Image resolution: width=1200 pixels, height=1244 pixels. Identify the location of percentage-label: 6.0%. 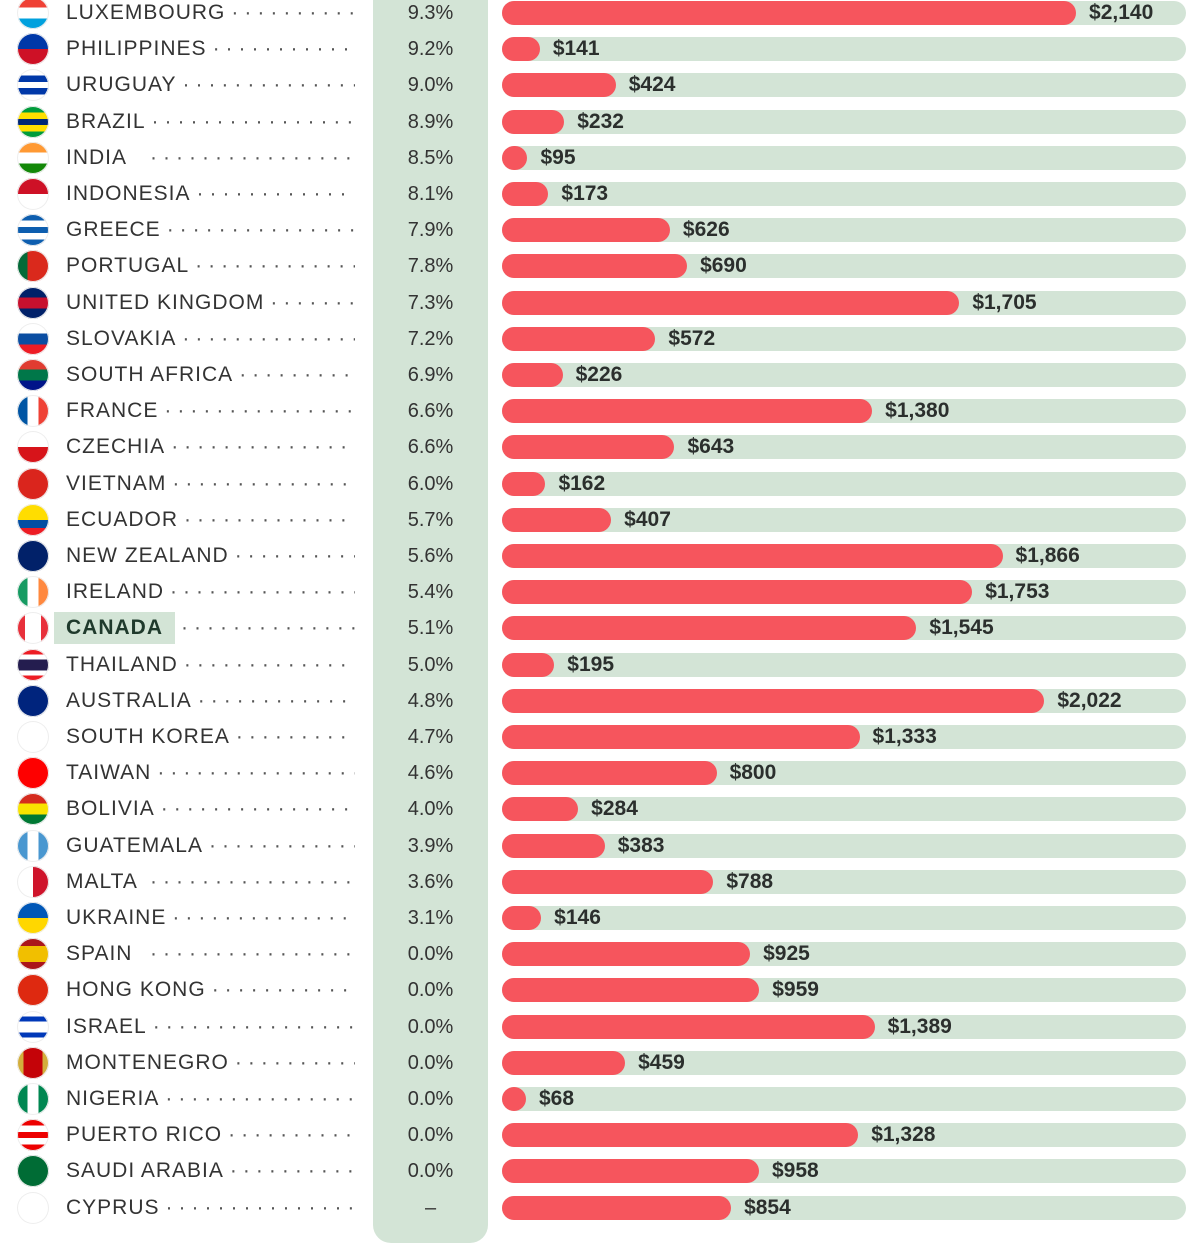
(430, 483).